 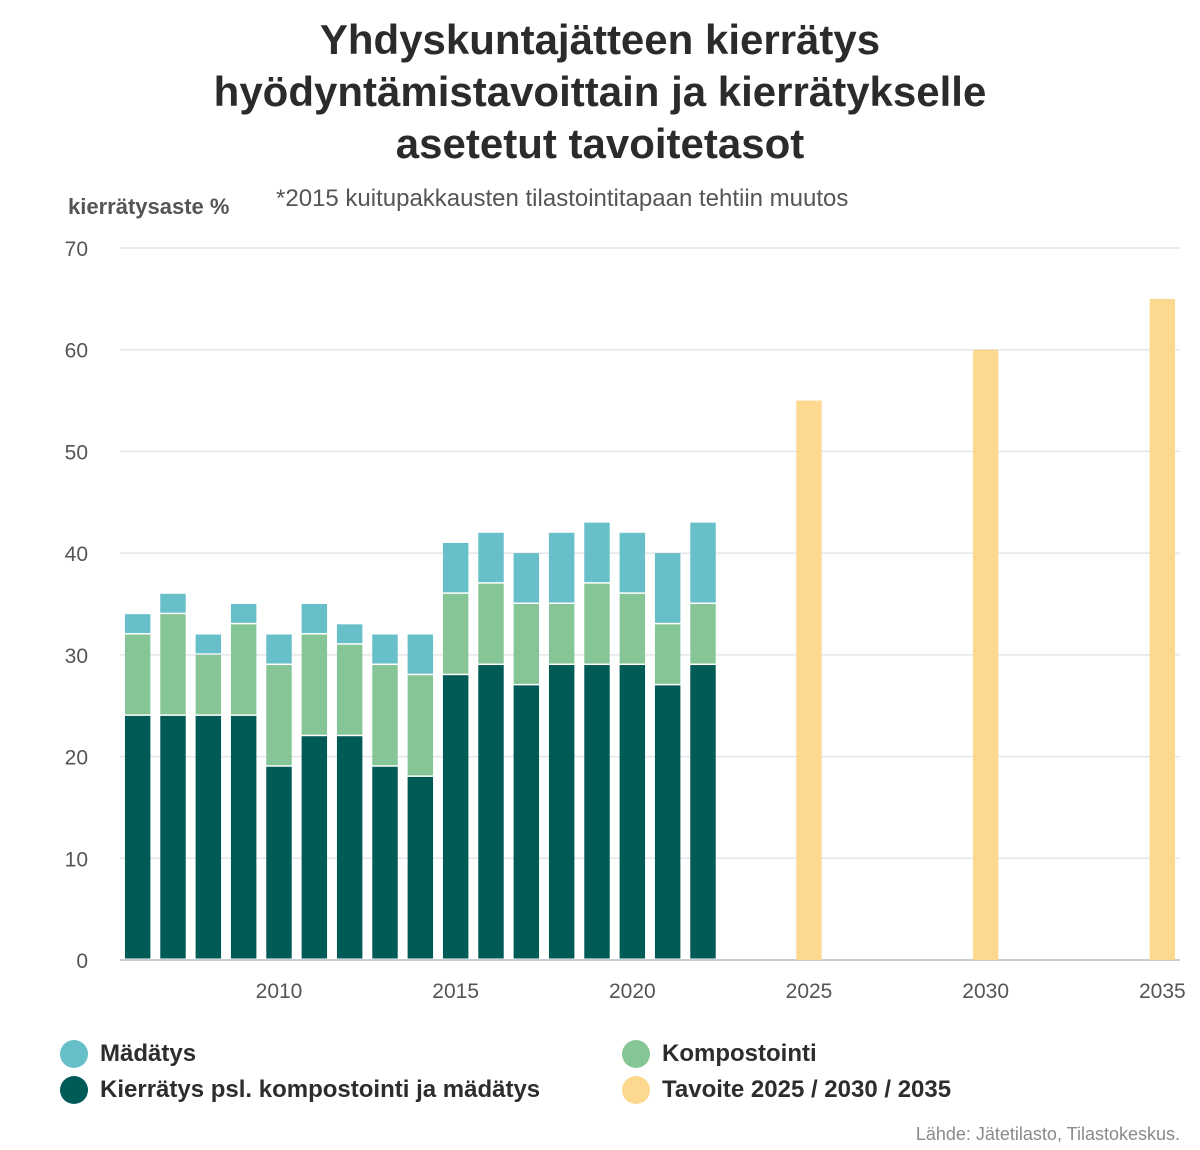 I want to click on y-tick-label: 70, so click(x=76, y=249).